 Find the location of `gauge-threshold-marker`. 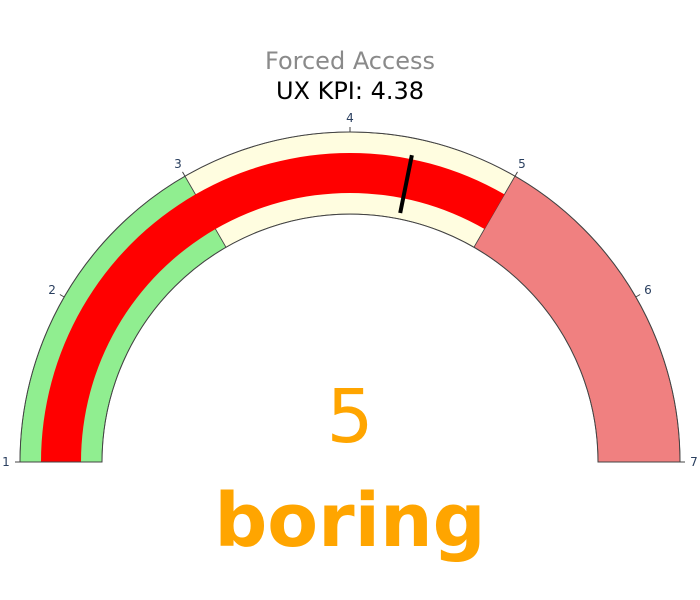

gauge-threshold-marker is located at coordinates (406, 184).